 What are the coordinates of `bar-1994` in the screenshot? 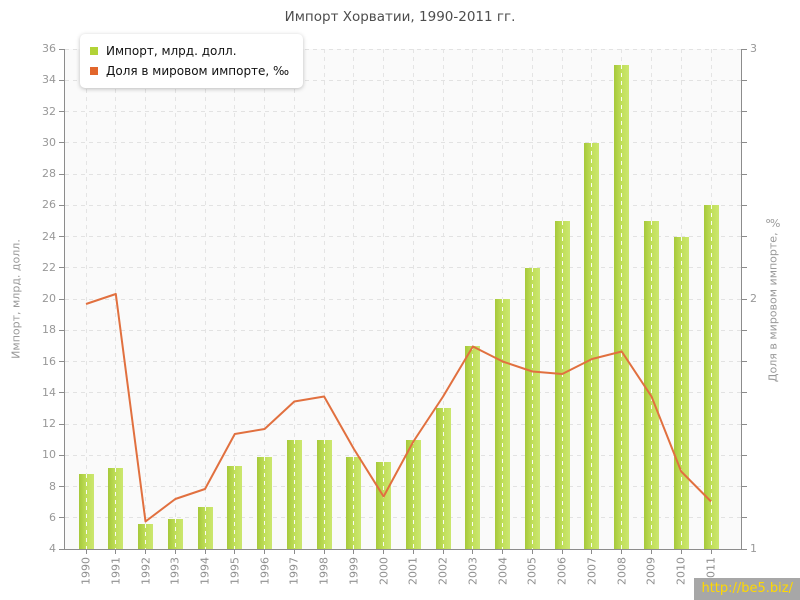 It's located at (205, 527).